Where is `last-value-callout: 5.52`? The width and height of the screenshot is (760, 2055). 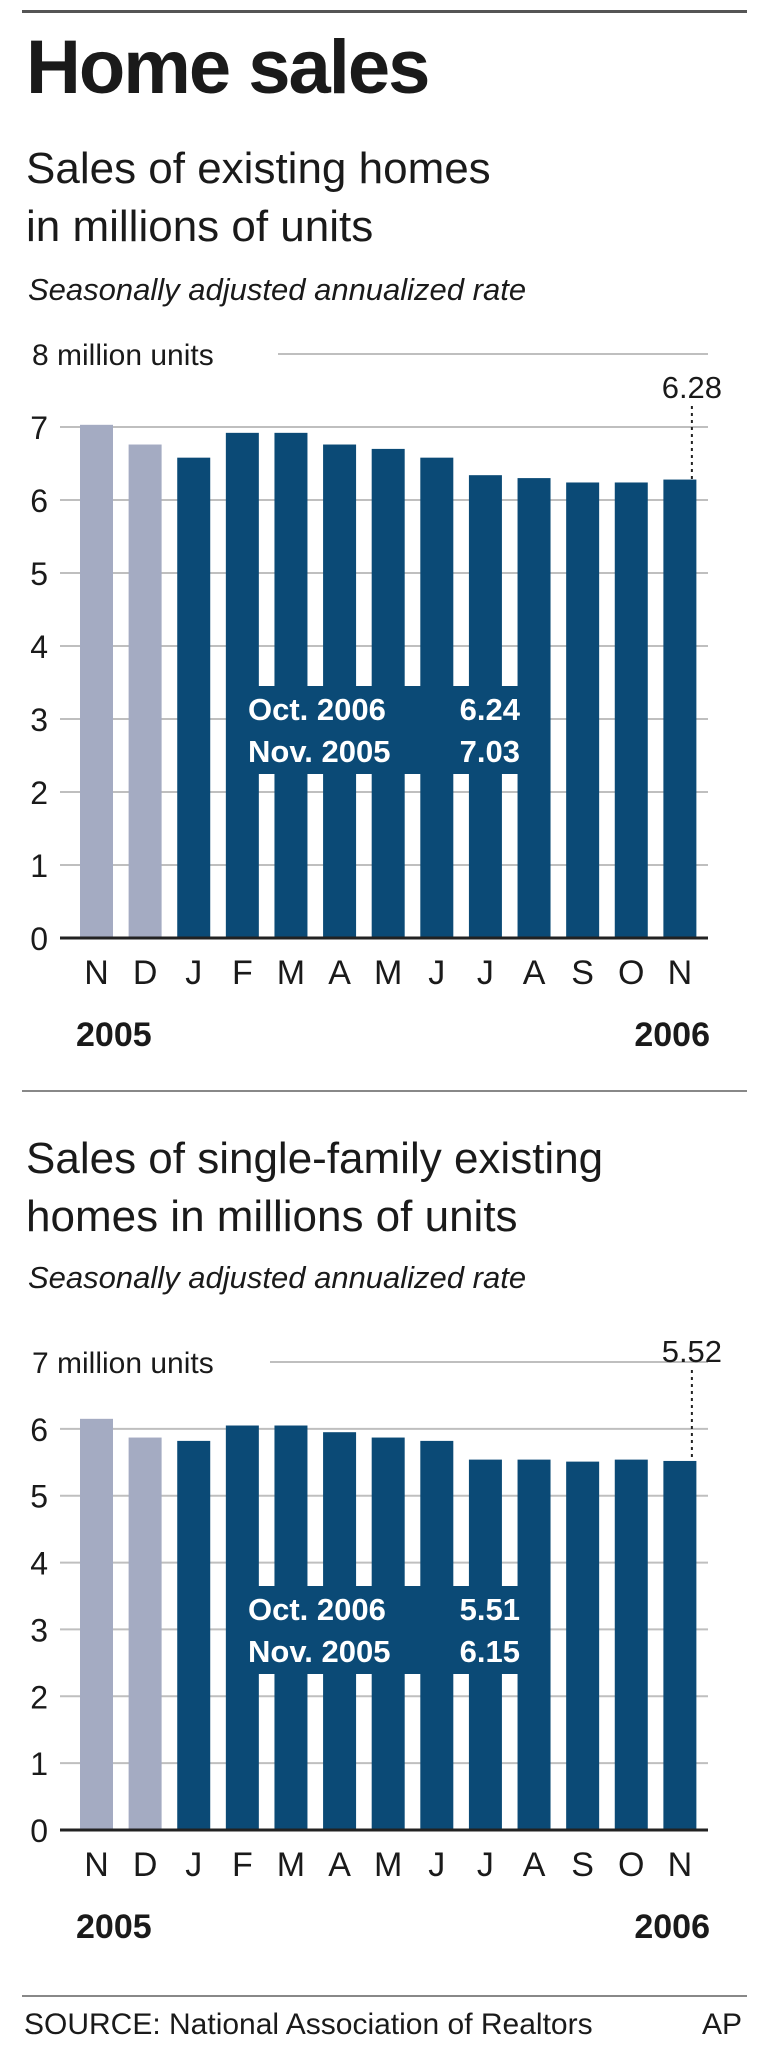 last-value-callout: 5.52 is located at coordinates (692, 1351).